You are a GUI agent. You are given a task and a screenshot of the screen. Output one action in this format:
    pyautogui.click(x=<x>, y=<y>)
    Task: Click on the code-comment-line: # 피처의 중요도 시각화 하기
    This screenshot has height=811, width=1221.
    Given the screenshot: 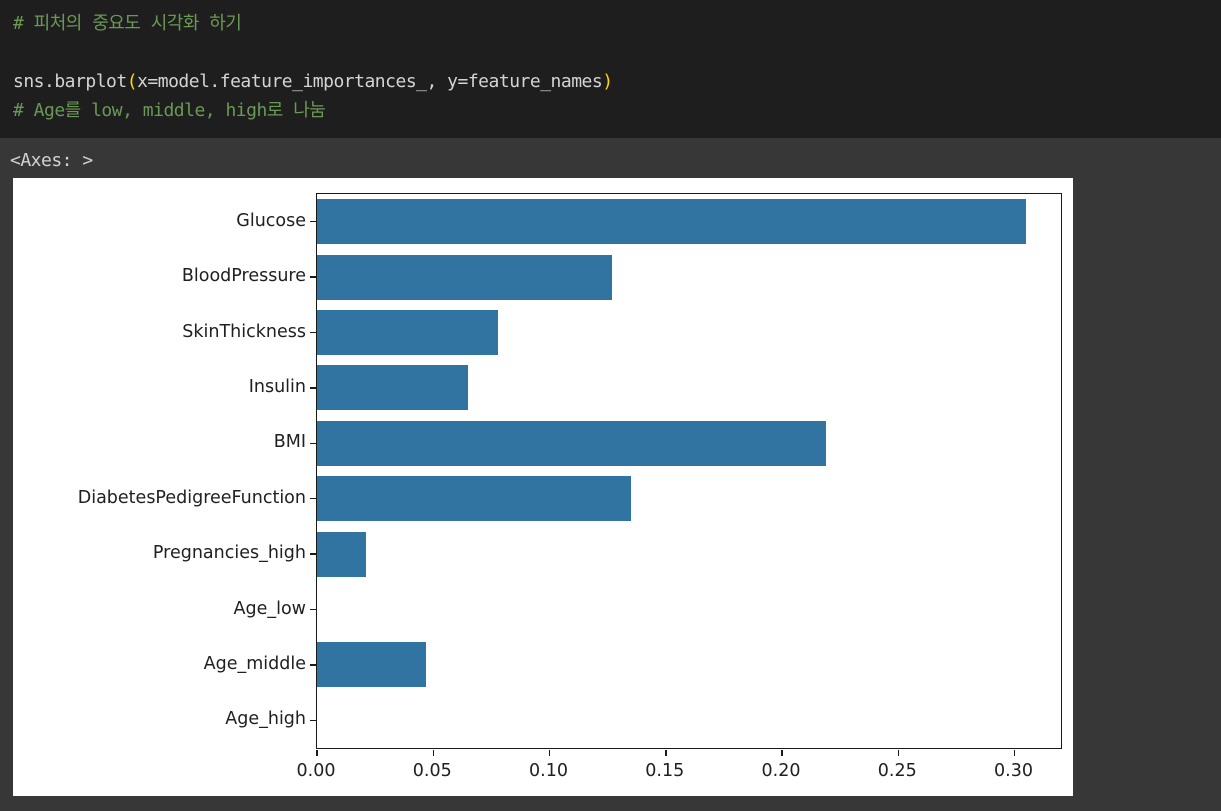 What is the action you would take?
    pyautogui.click(x=127, y=23)
    